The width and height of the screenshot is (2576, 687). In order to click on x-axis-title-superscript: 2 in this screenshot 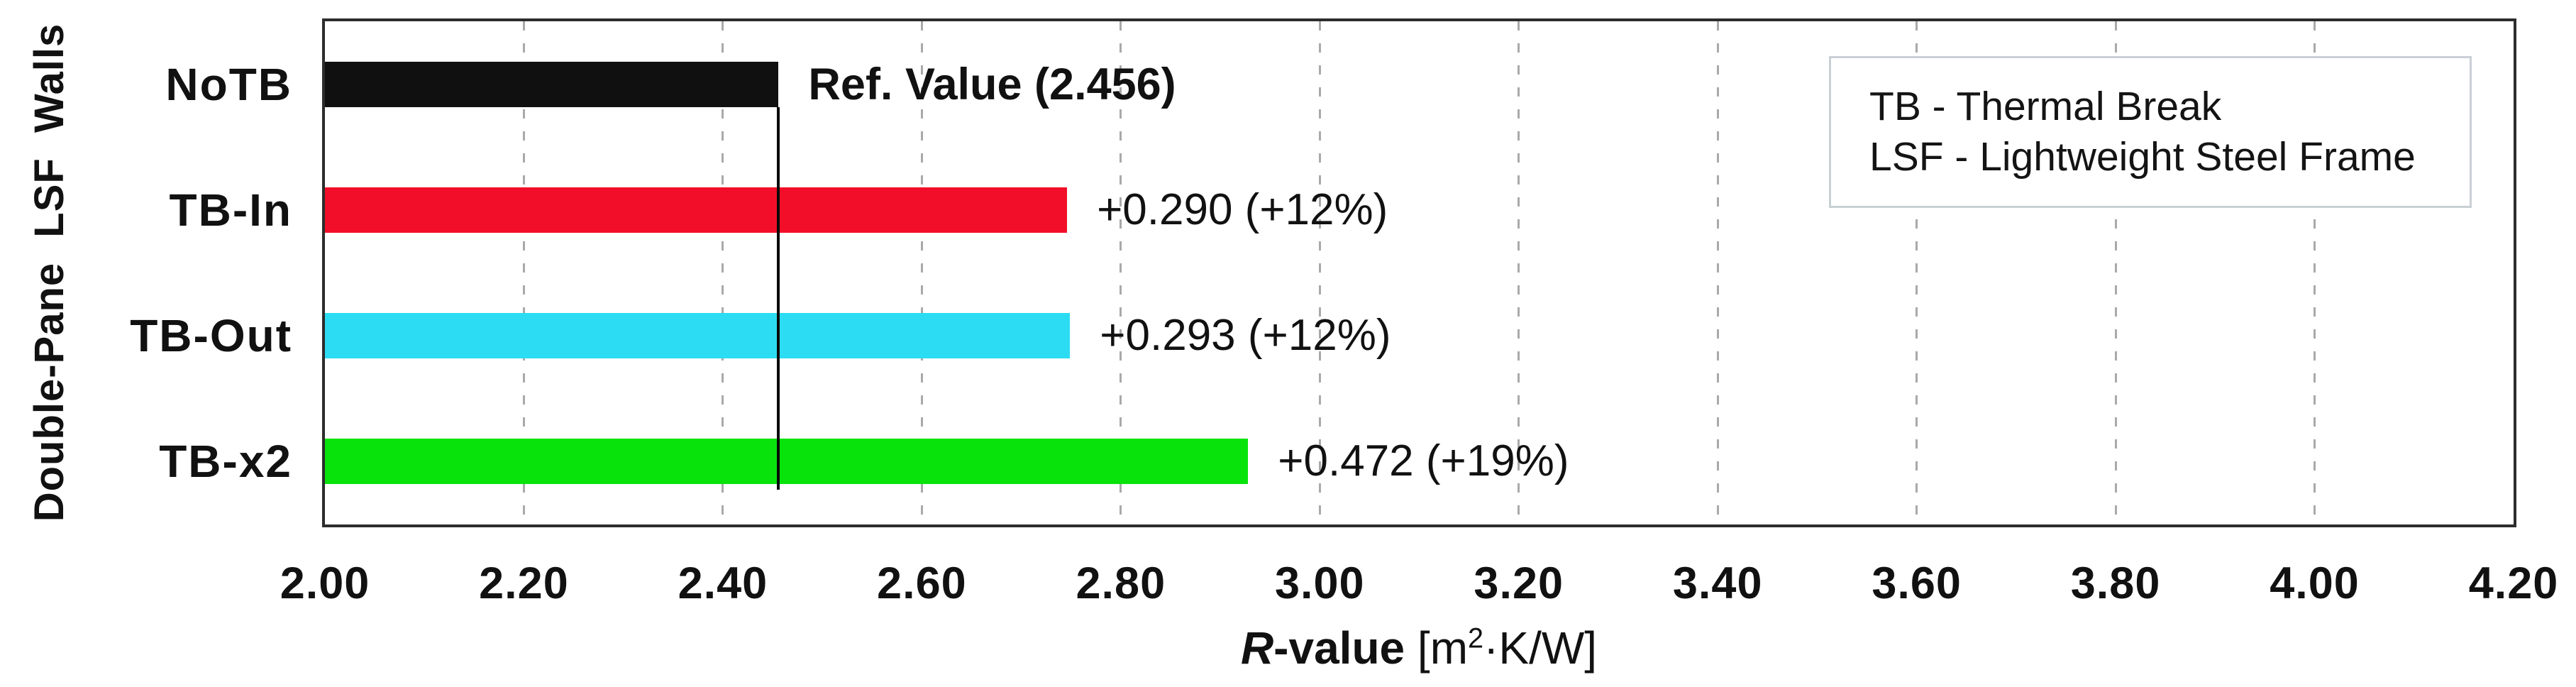, I will do `click(1476, 638)`.